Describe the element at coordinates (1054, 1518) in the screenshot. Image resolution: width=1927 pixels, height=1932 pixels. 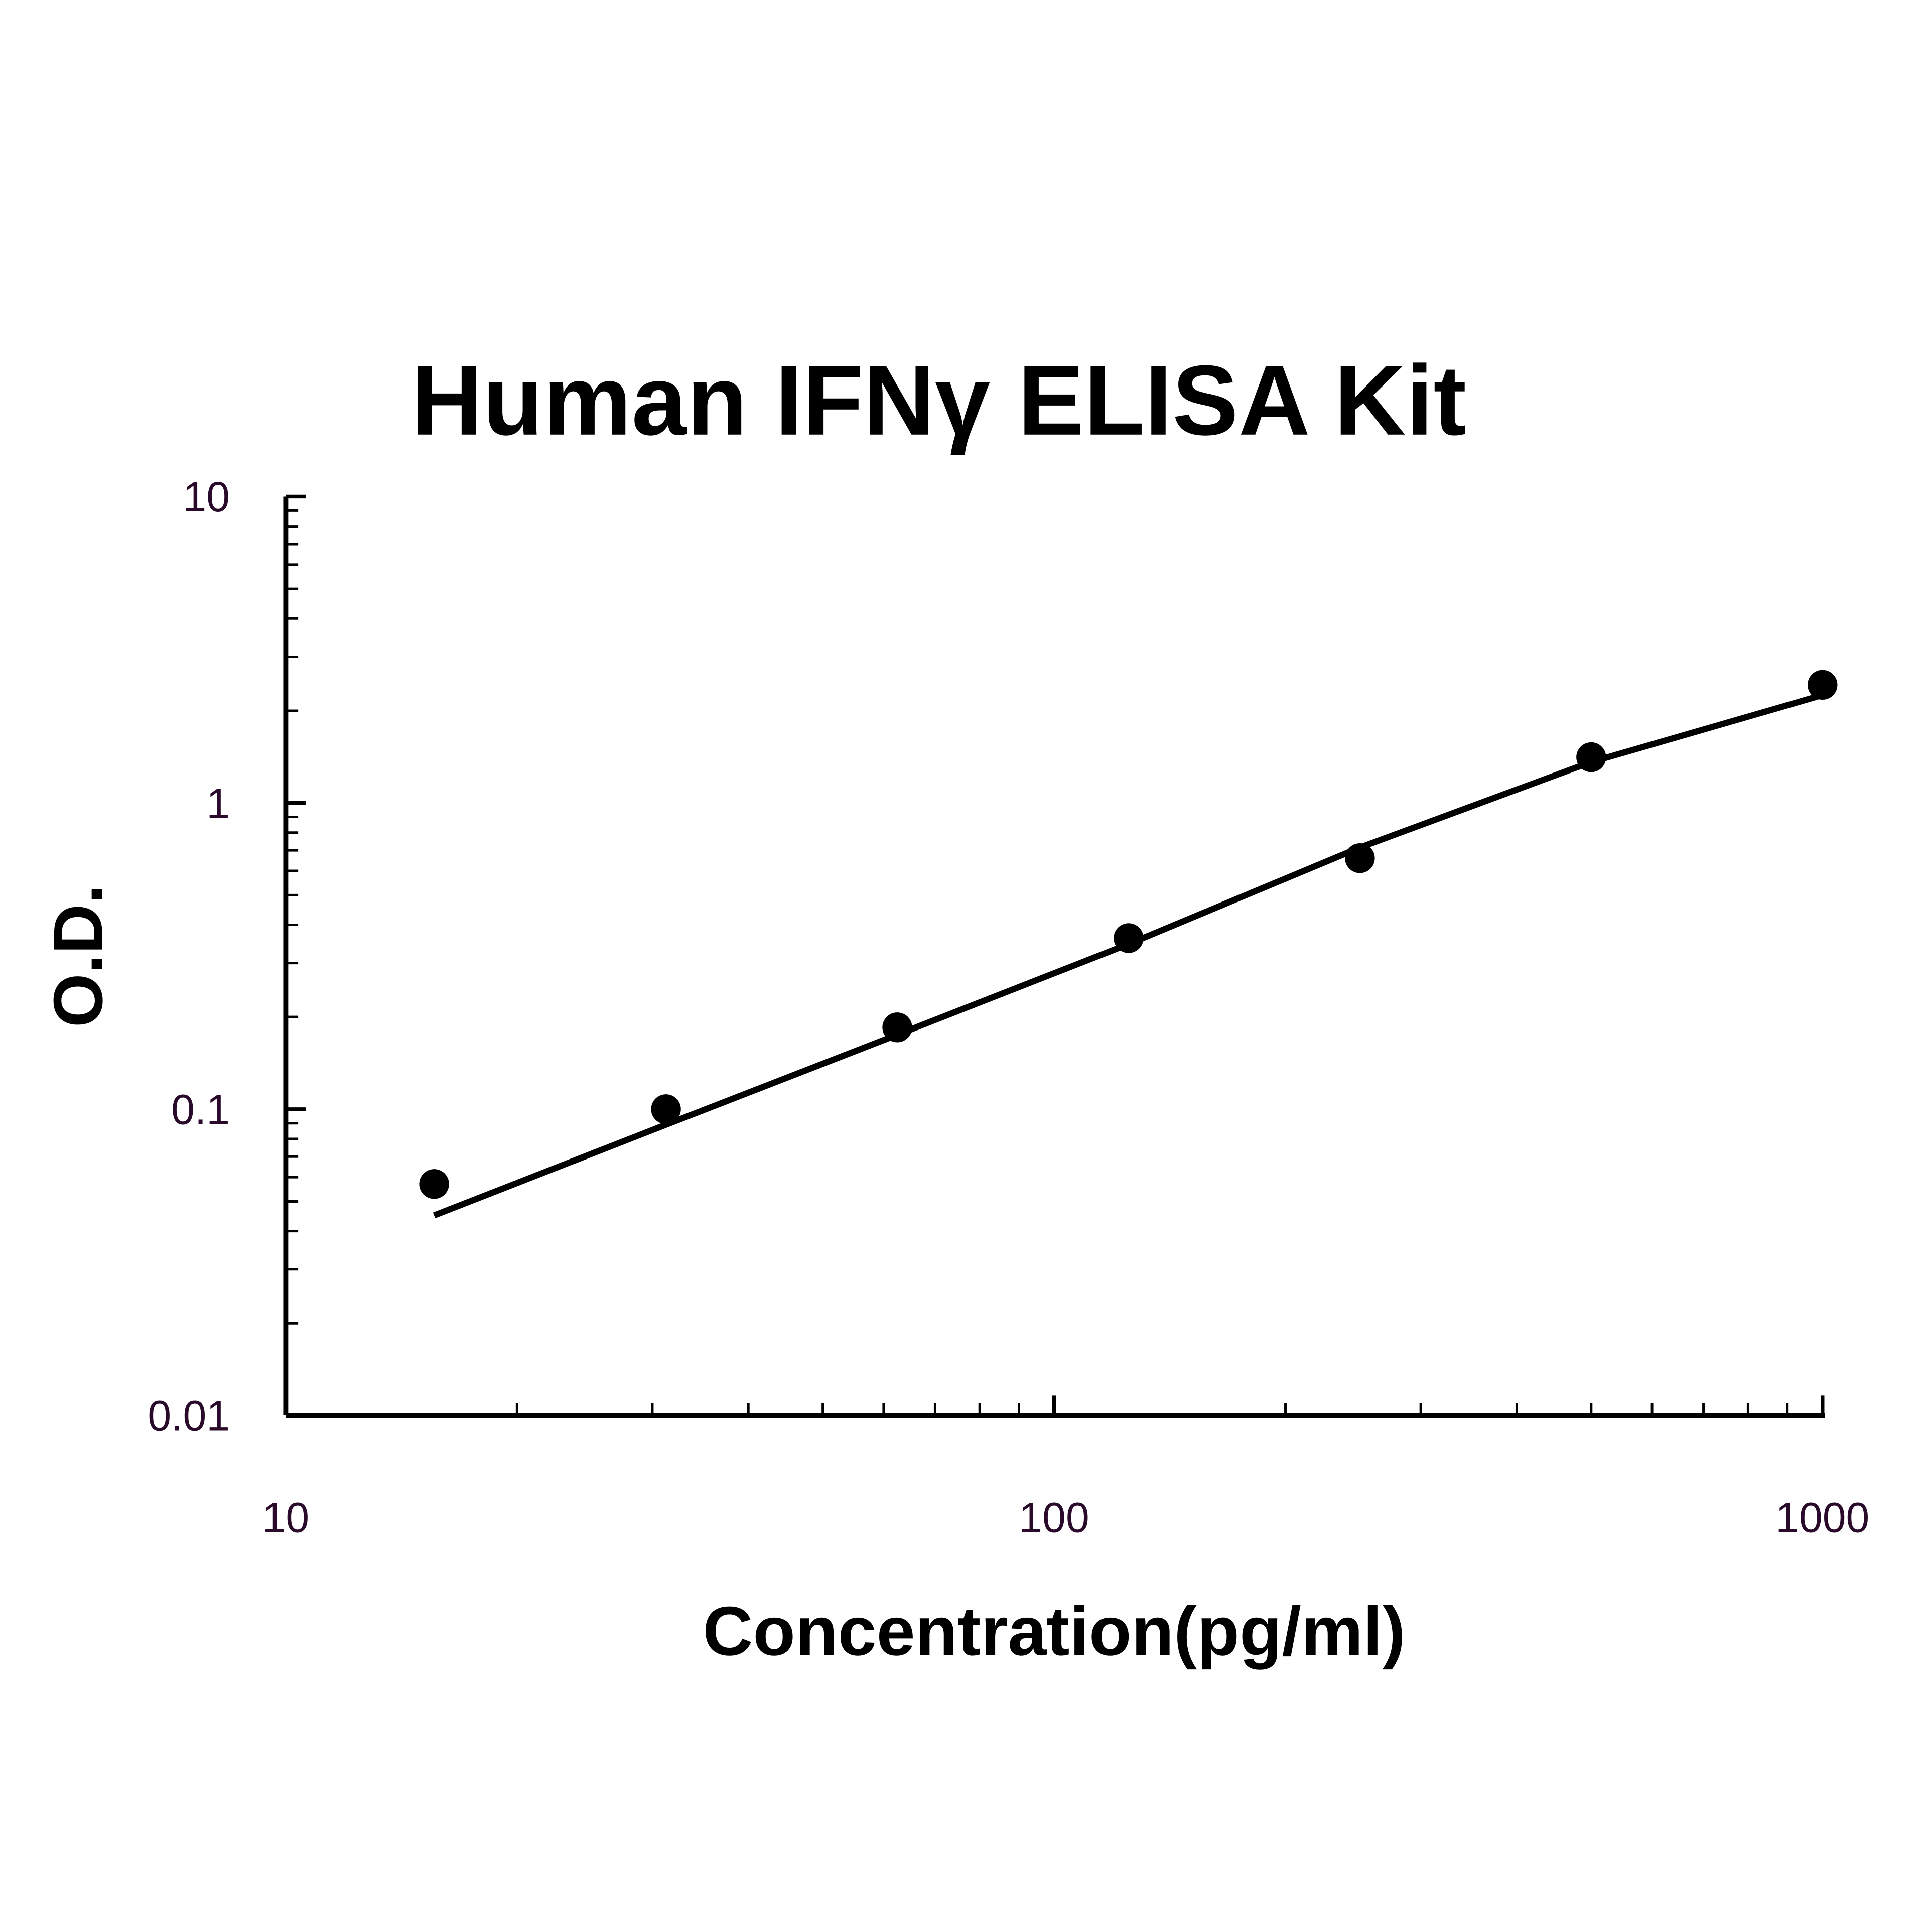
I see `x-tick-label: 100` at that location.